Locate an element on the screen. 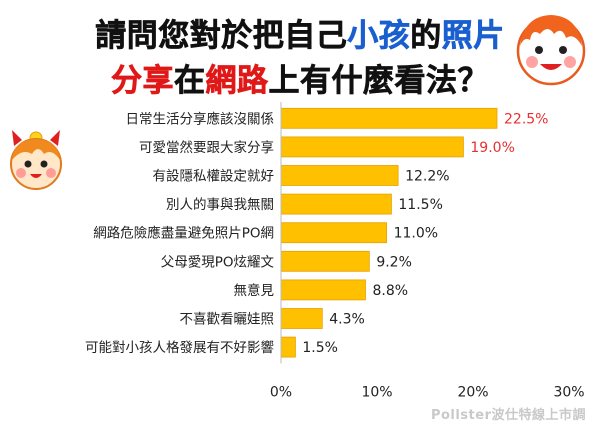 The height and width of the screenshot is (431, 600). title-segment: 在 is located at coordinates (190, 81).